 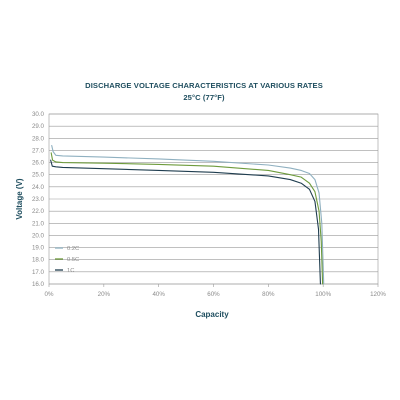 I want to click on y-tick-label: 19.0, so click(x=38, y=248).